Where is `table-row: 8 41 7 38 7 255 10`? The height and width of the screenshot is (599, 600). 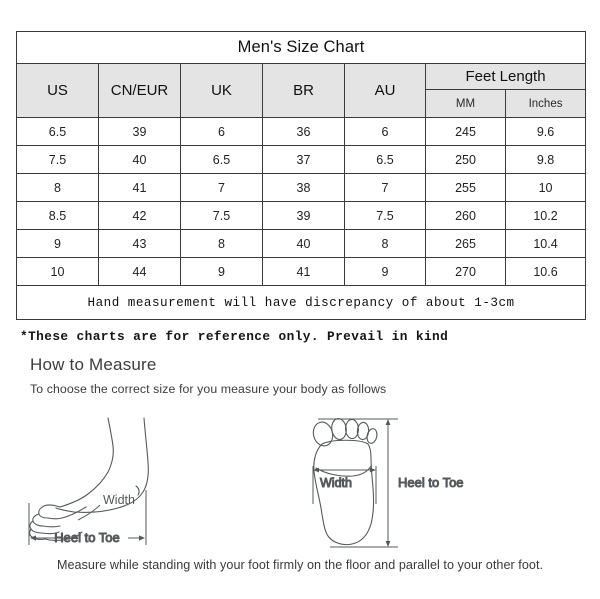
table-row: 8 41 7 38 7 255 10 is located at coordinates (301, 187).